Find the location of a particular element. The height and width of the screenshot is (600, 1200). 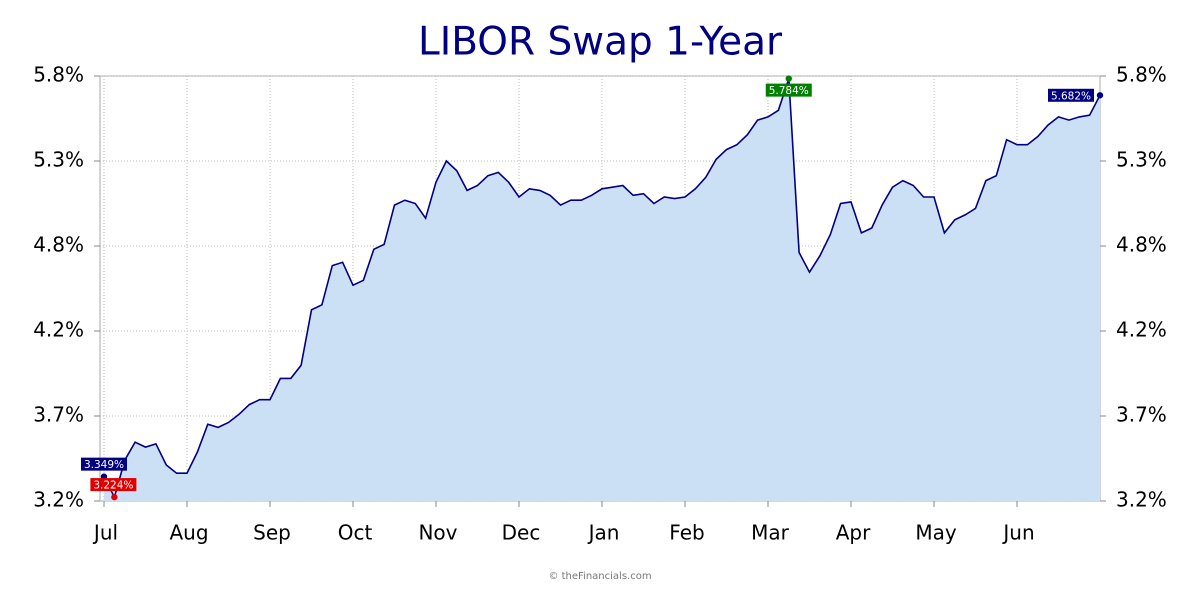

y2-tick-label: 3.2% is located at coordinates (1141, 500).